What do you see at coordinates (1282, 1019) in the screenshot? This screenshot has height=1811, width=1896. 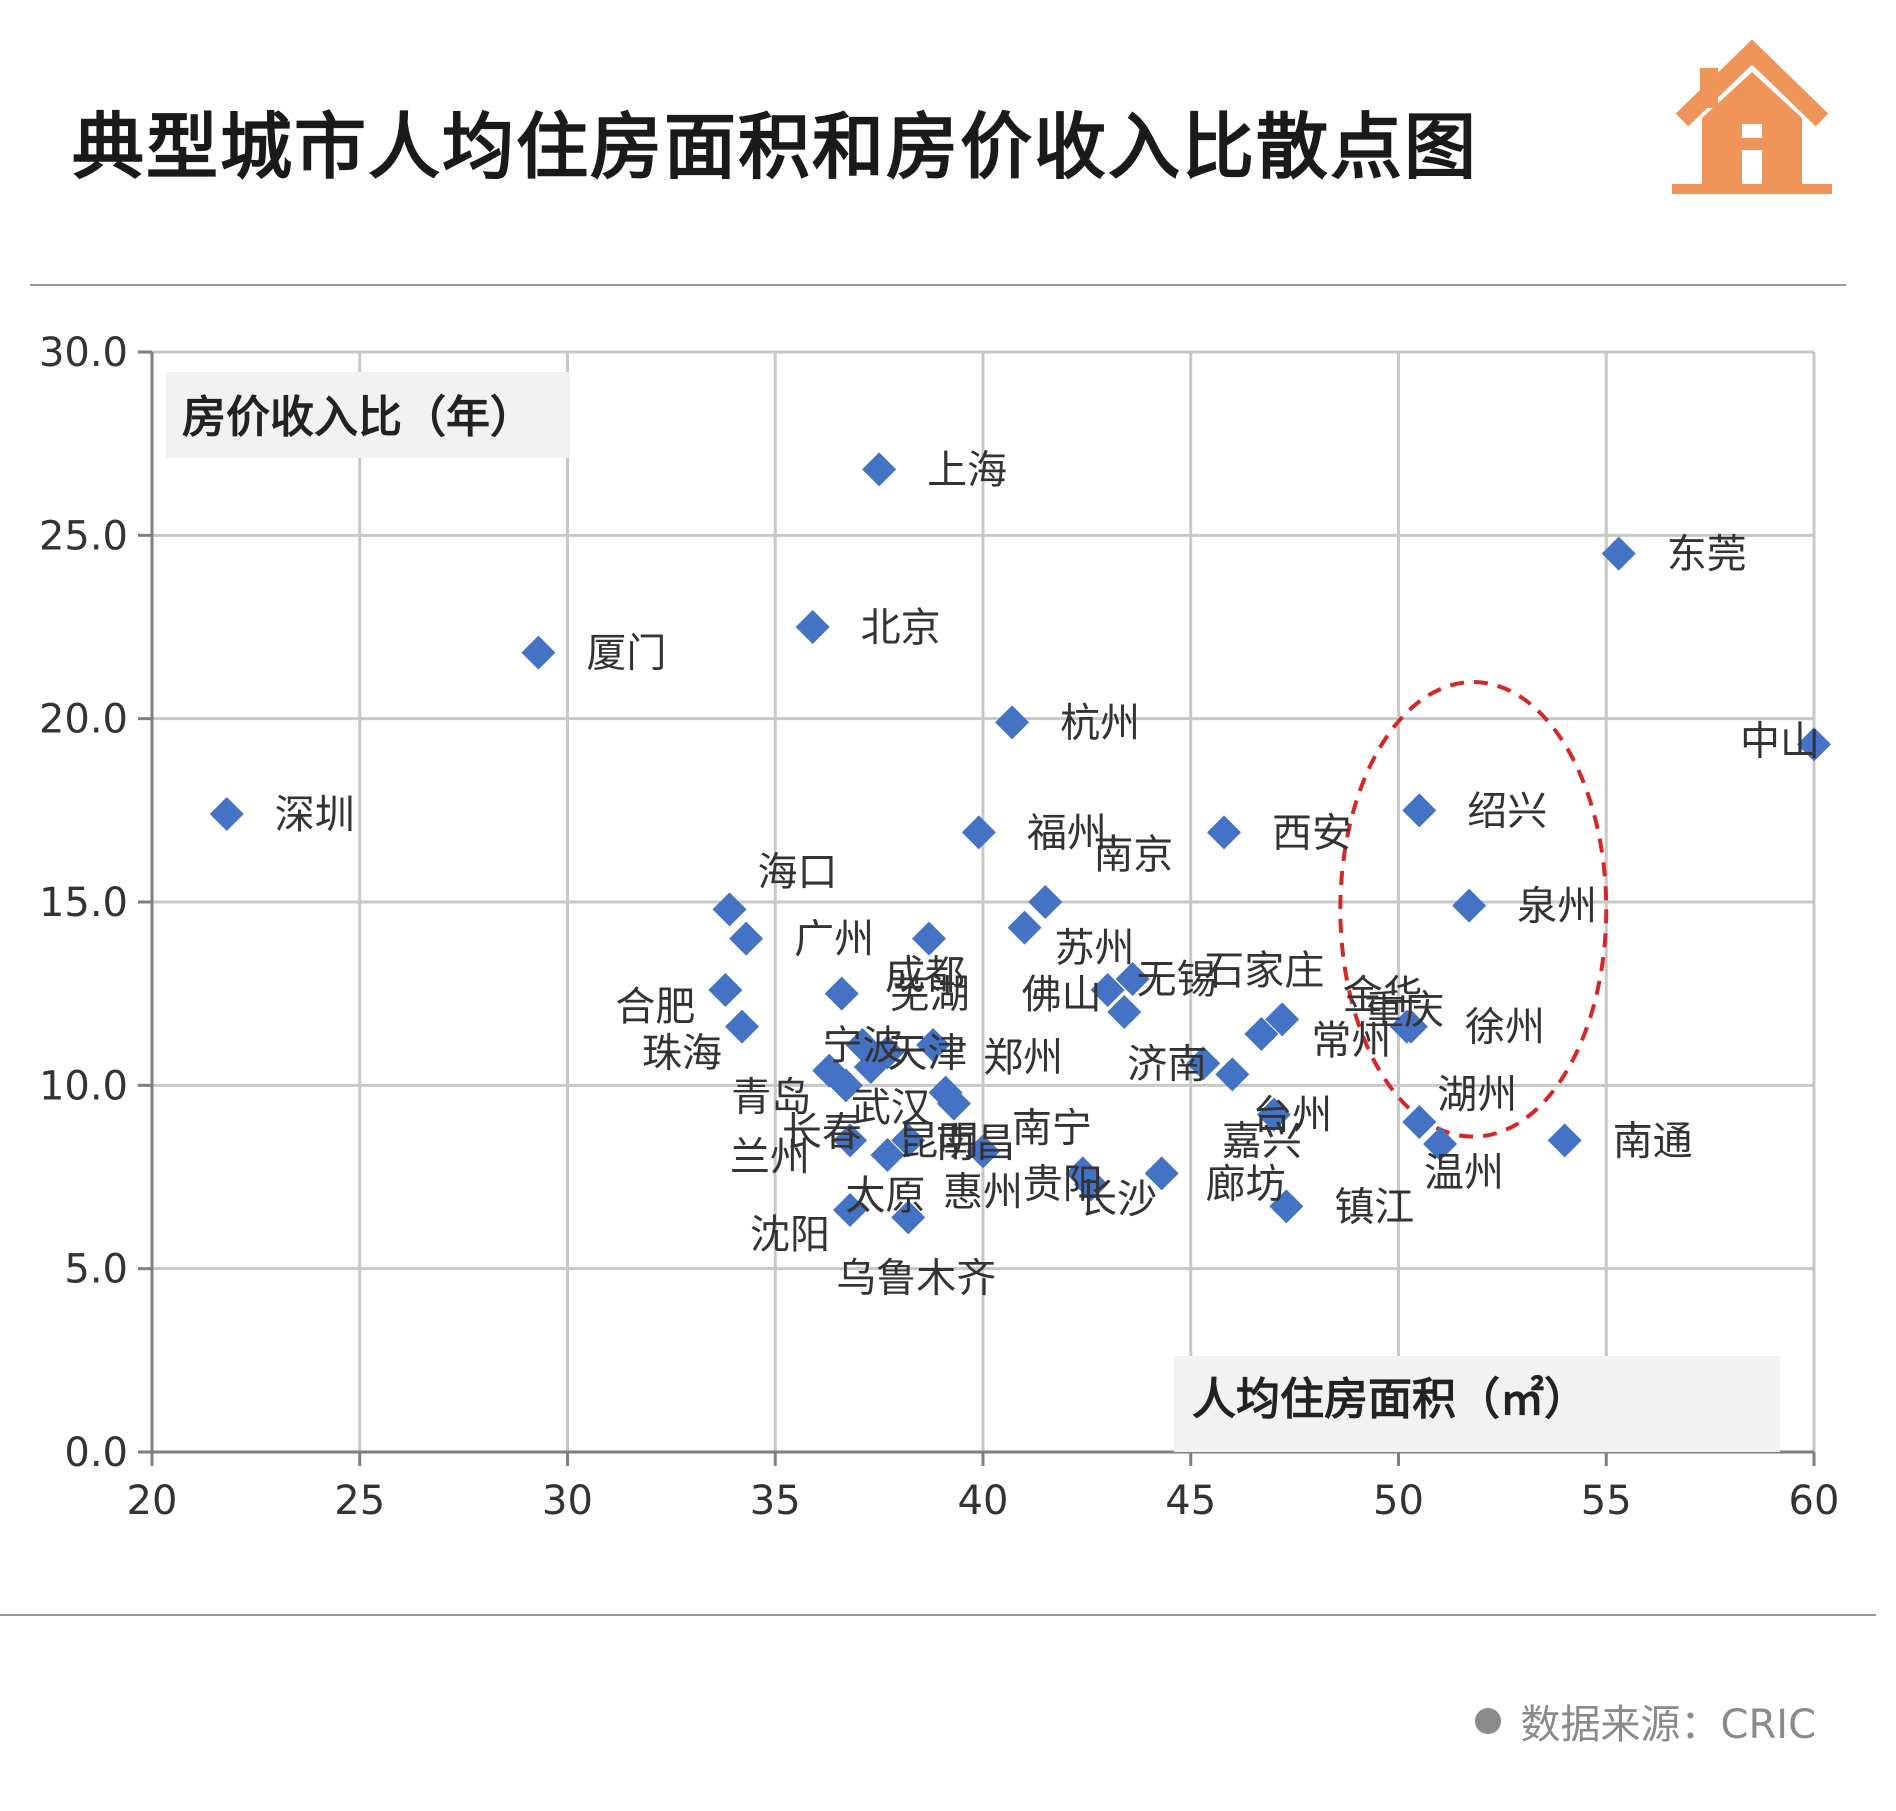 I see `point-重庆` at bounding box center [1282, 1019].